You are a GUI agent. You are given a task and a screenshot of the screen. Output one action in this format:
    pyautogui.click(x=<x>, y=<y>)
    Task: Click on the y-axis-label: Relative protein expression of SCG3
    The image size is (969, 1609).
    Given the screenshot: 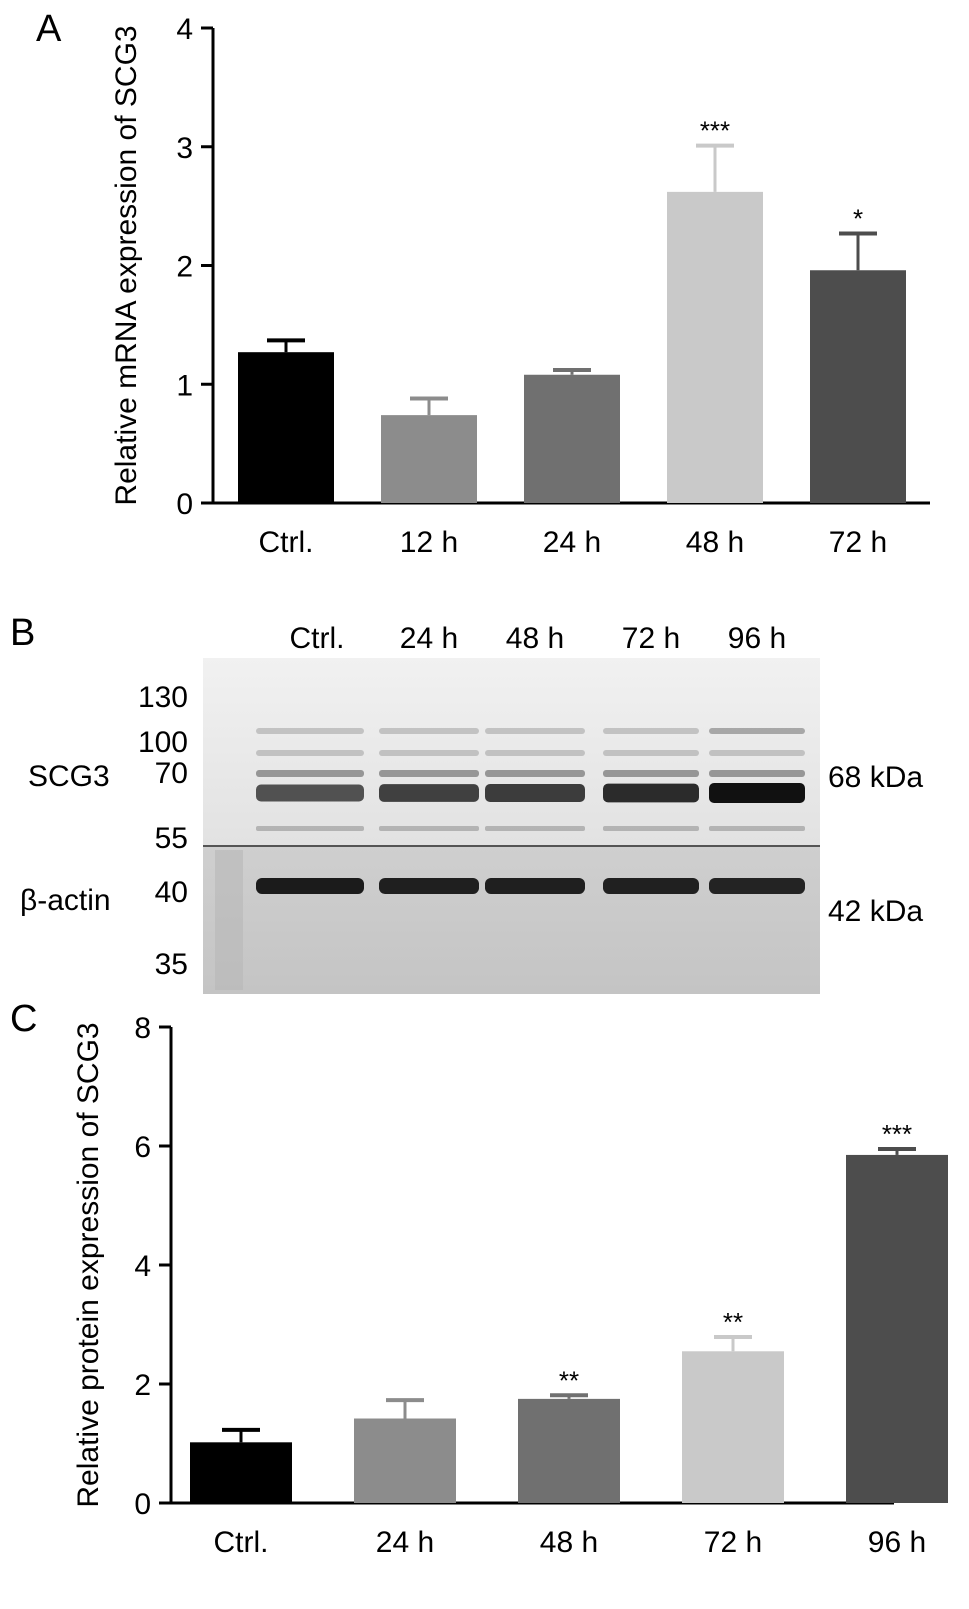 What is the action you would take?
    pyautogui.click(x=88, y=1264)
    